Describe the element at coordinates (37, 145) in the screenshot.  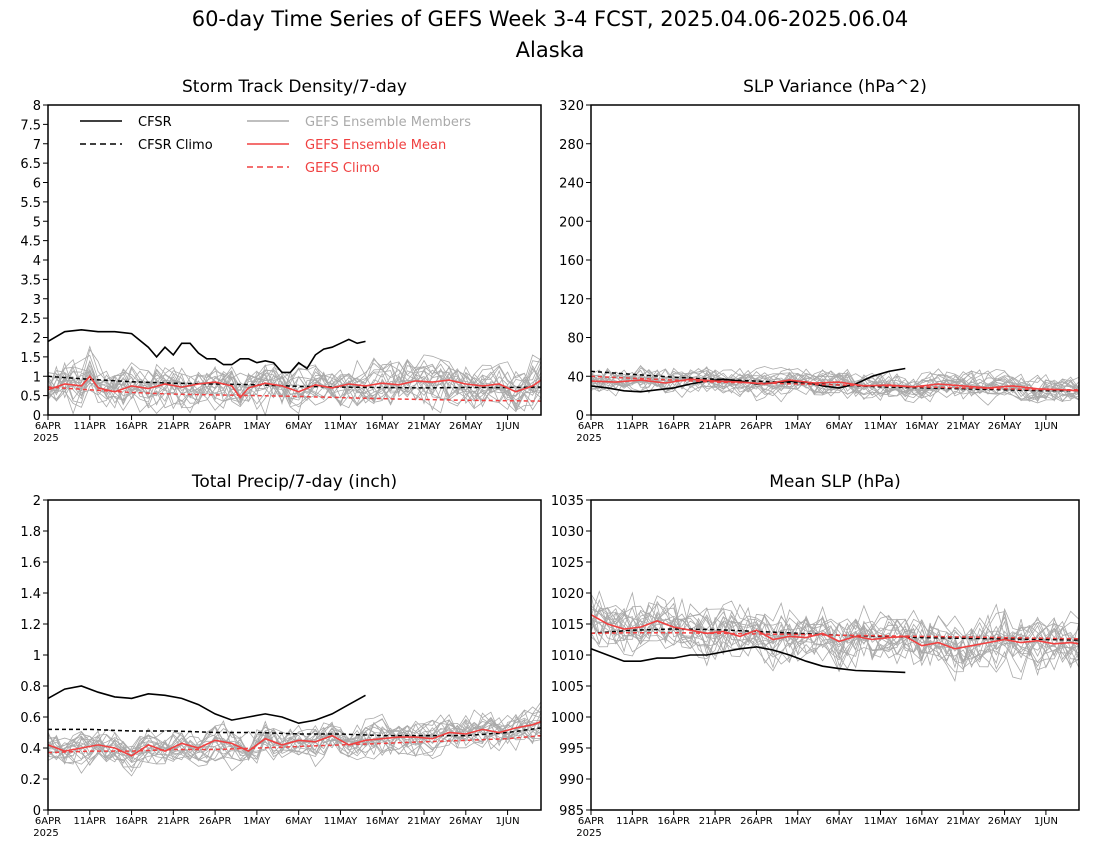
I see `storm-track-ytick-label: 7` at that location.